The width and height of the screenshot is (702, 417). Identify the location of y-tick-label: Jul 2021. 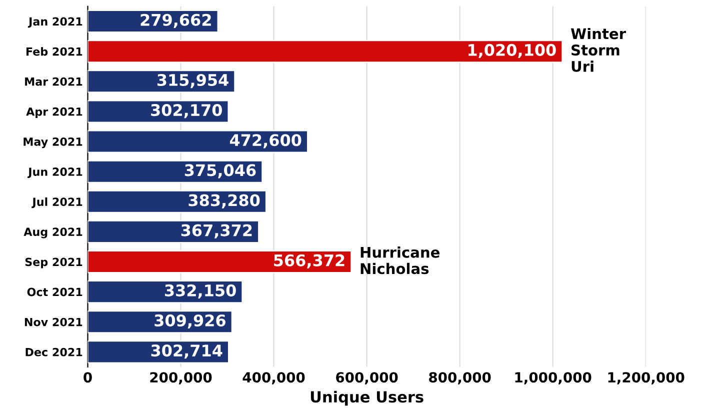
(57, 202).